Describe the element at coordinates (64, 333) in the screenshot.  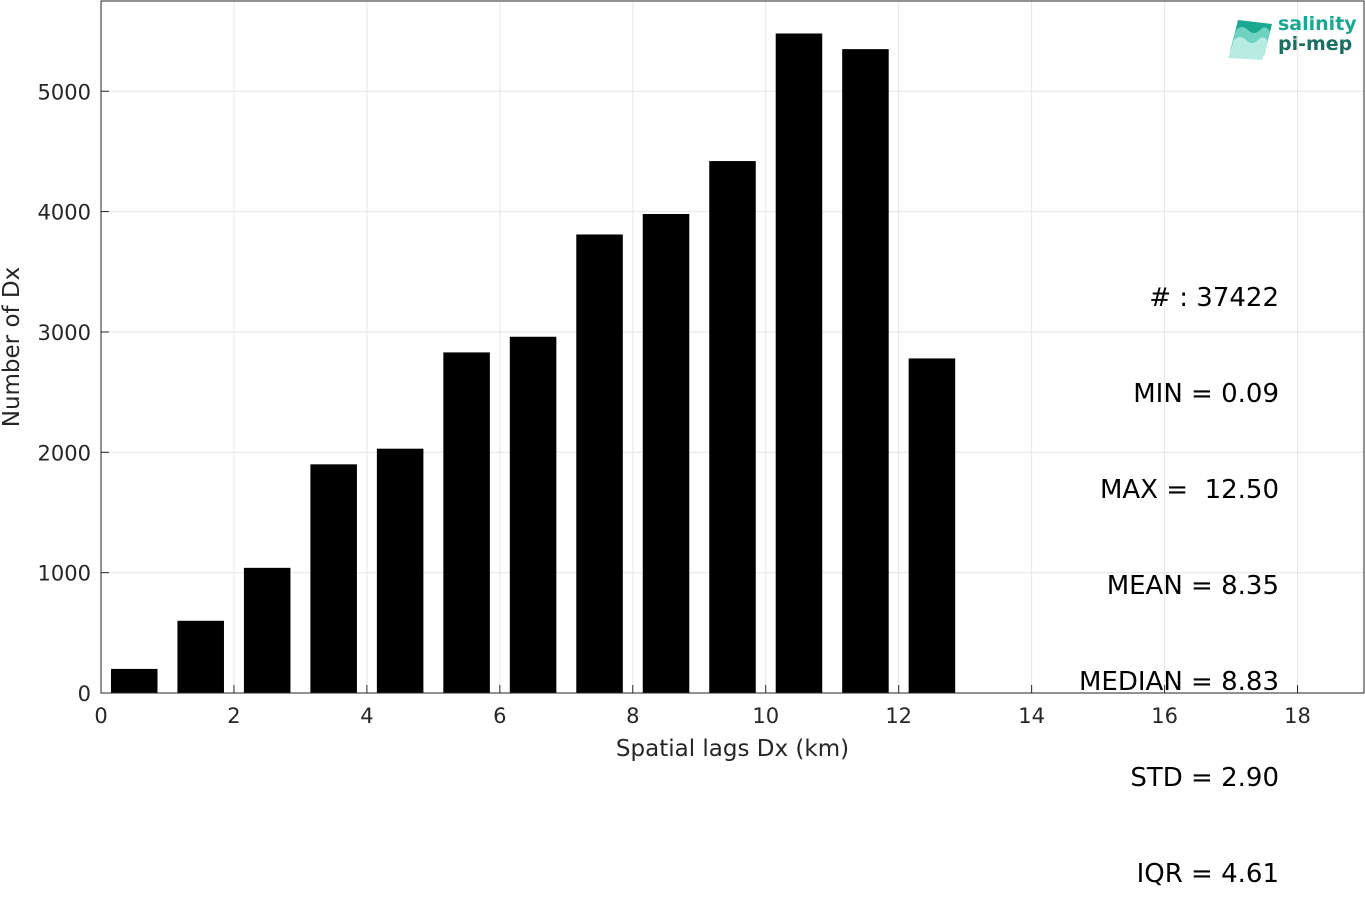
I see `y-tick-label: 3000` at that location.